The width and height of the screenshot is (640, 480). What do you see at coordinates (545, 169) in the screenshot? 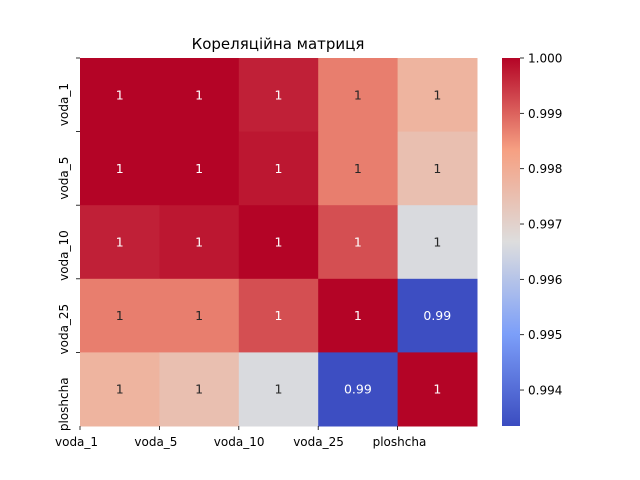
I see `colorbar-tick-label: 0.998` at bounding box center [545, 169].